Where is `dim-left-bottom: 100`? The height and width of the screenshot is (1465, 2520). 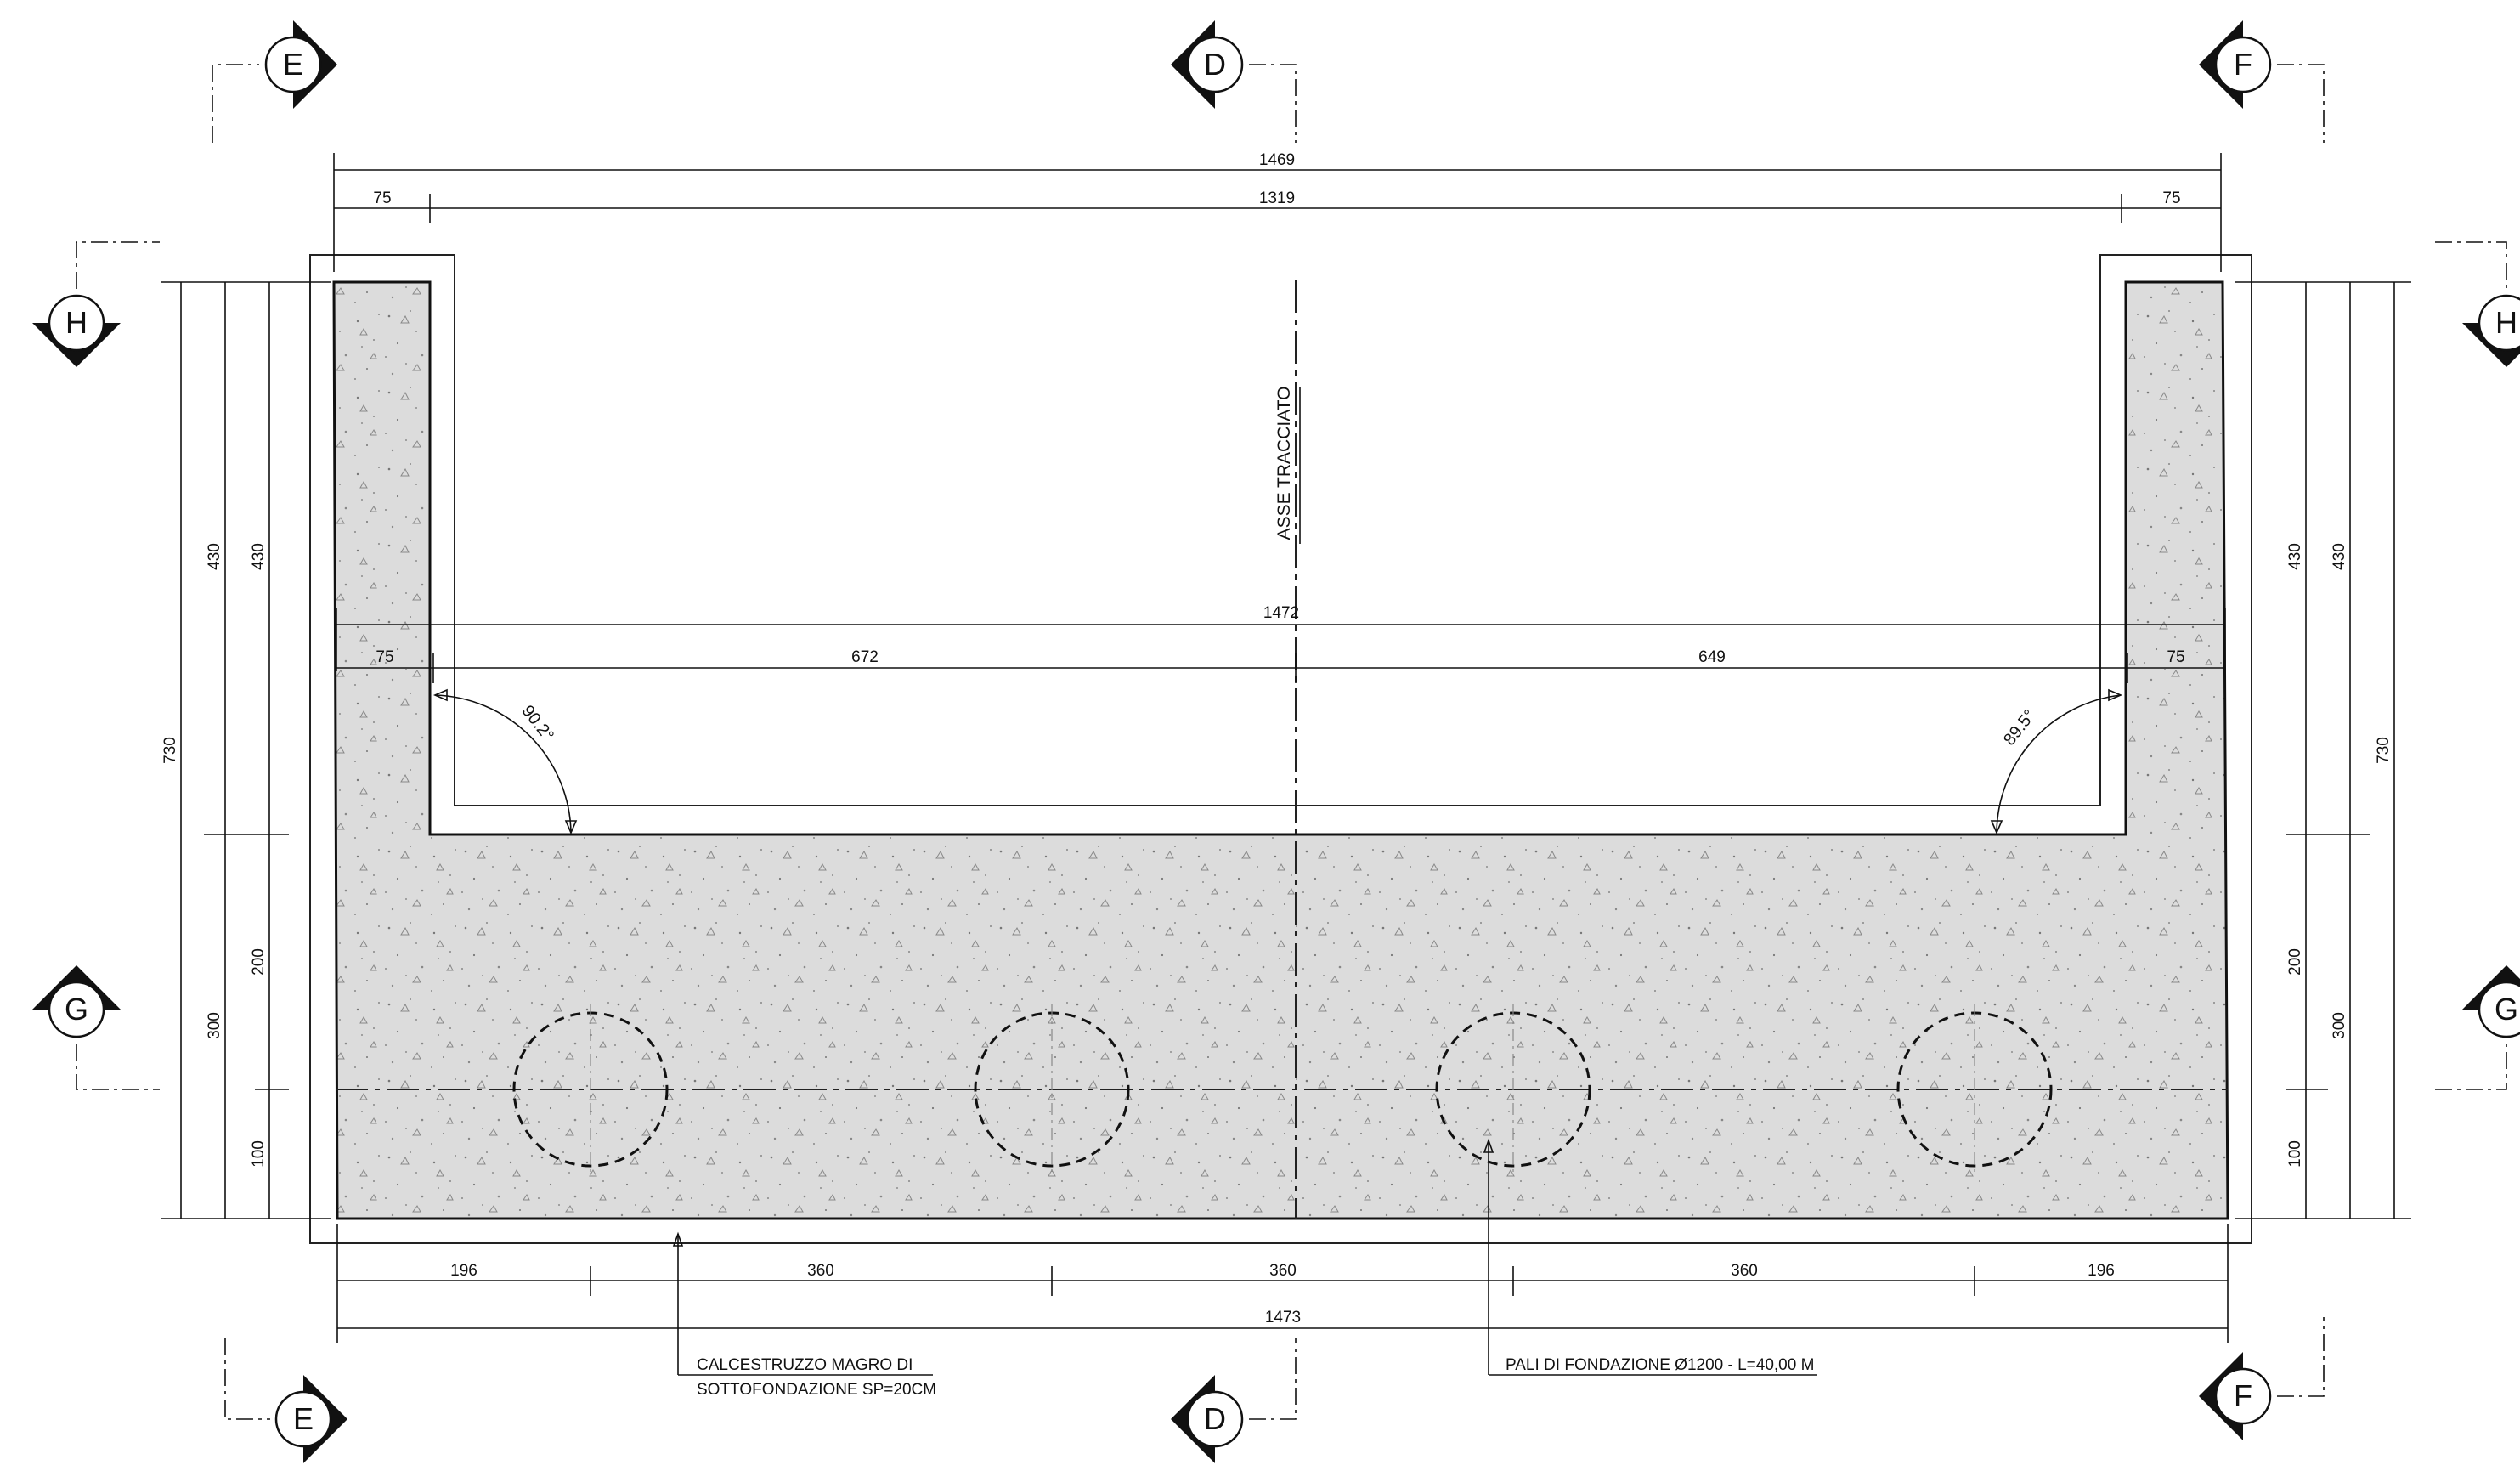
dim-left-bottom: 100 is located at coordinates (259, 1154).